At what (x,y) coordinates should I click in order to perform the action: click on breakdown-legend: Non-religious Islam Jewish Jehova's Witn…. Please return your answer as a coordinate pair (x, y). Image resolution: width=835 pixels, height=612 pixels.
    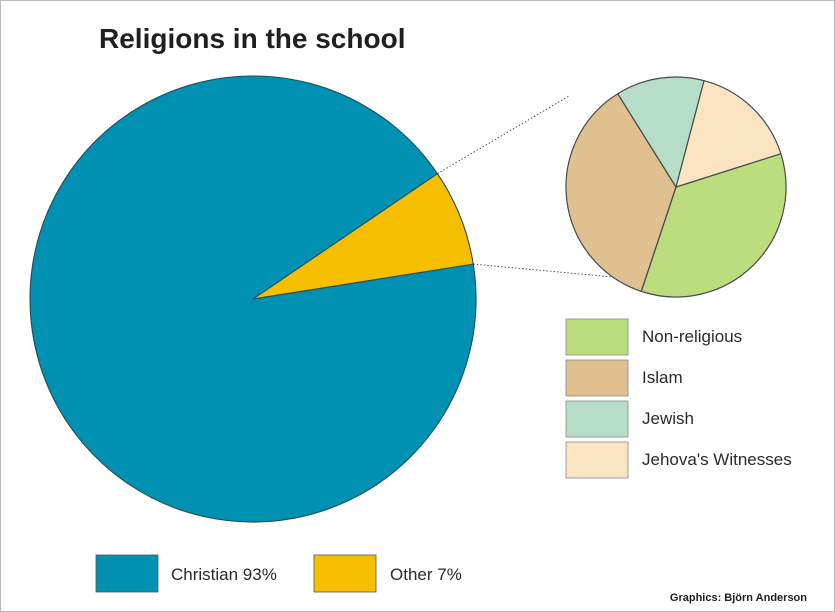
    Looking at the image, I should click on (678, 398).